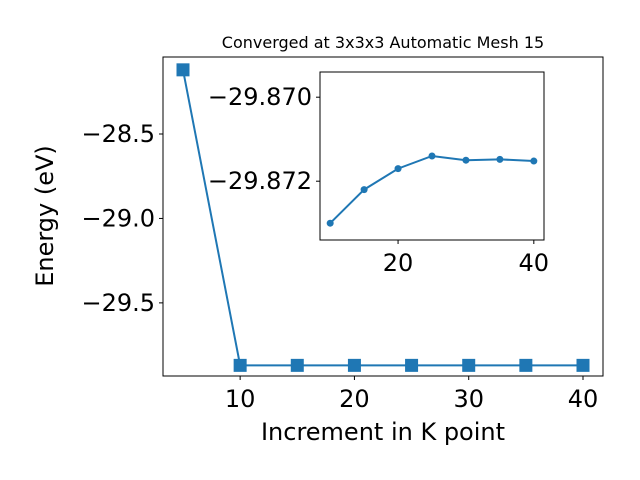  Describe the element at coordinates (240, 399) in the screenshot. I see `main-x-tick-label: 10` at that location.